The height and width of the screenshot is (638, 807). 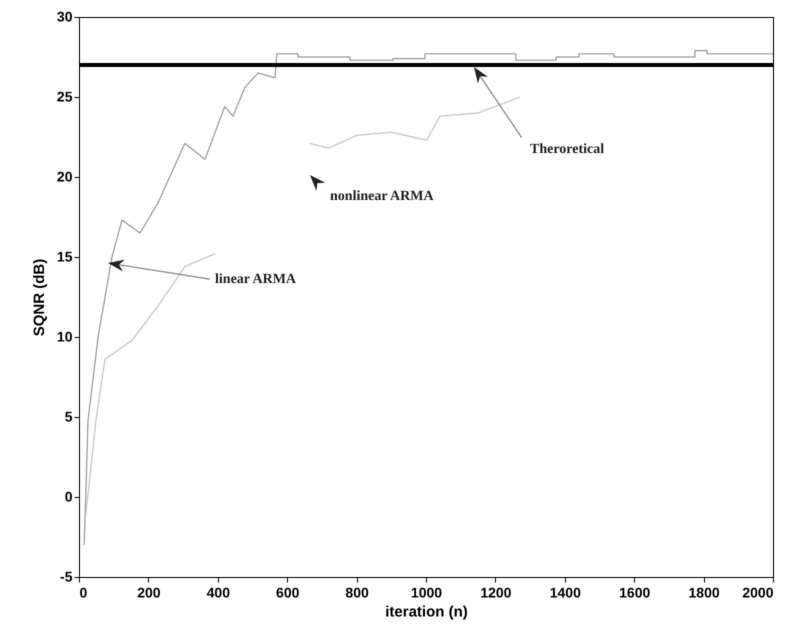 What do you see at coordinates (382, 196) in the screenshot?
I see `annotation: nonlinear ARMA` at bounding box center [382, 196].